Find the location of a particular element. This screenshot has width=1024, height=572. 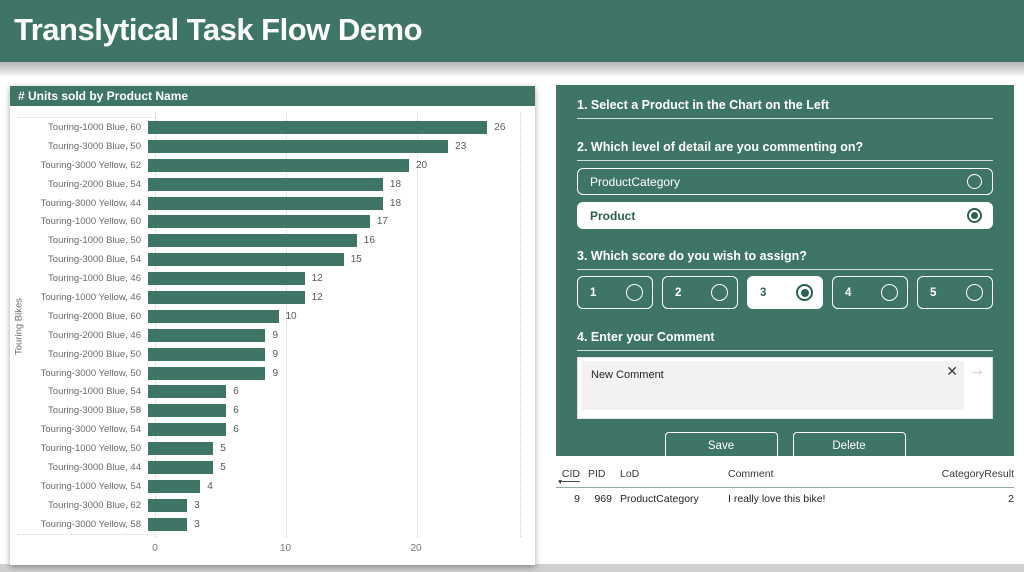

chart-bar-row: Touring-2000 Blue, 46 9 is located at coordinates (272, 335).